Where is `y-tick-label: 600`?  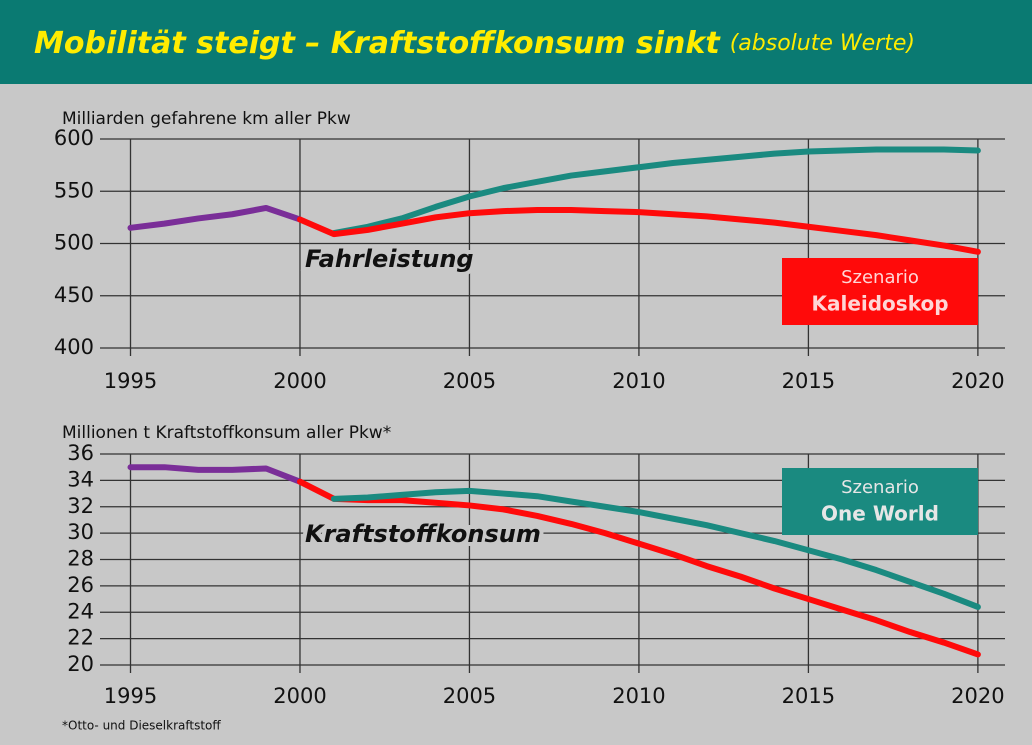 y-tick-label: 600 is located at coordinates (74, 138).